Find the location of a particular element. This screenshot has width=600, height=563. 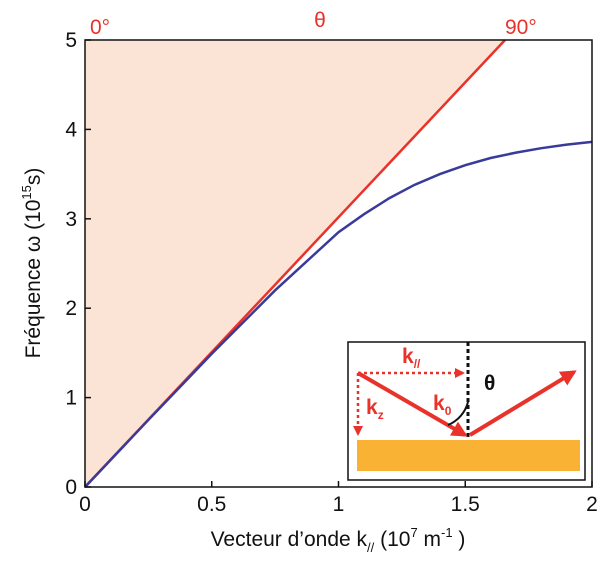

label-part: 0 is located at coordinates (448, 411).